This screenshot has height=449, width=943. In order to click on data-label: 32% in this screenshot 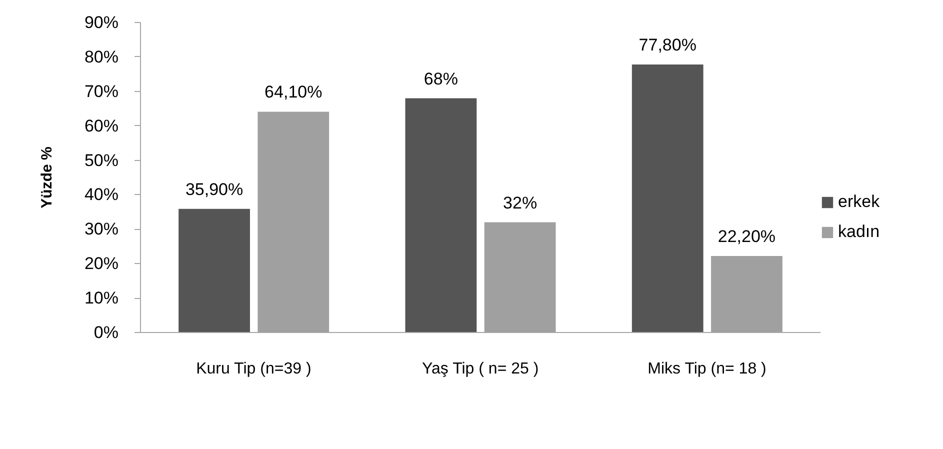, I will do `click(520, 202)`.